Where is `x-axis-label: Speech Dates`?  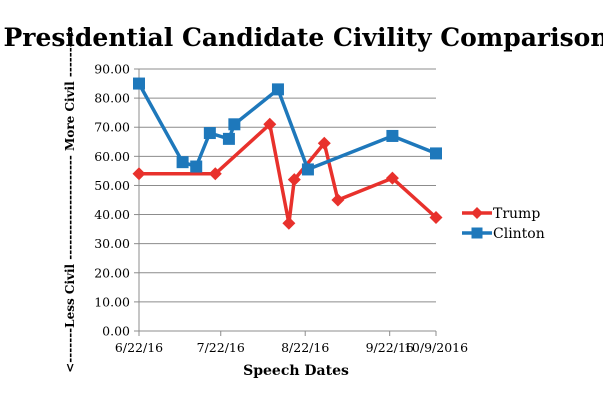 x-axis-label: Speech Dates is located at coordinates (296, 371).